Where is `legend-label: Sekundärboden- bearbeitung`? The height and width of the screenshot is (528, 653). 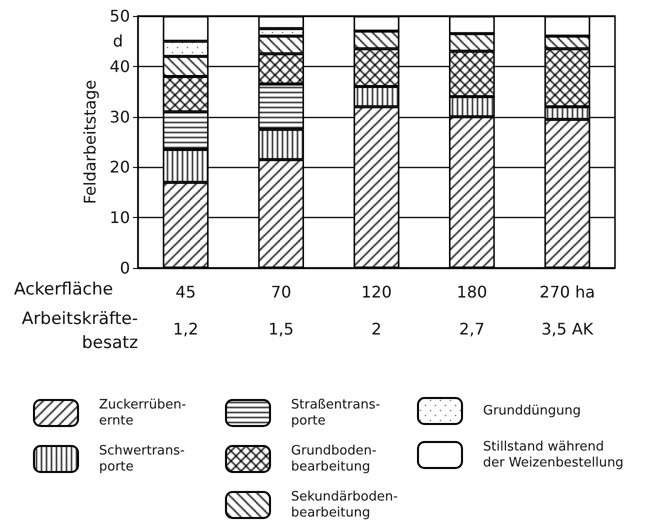
legend-label: Sekundärboden- bearbeitung is located at coordinates (344, 505).